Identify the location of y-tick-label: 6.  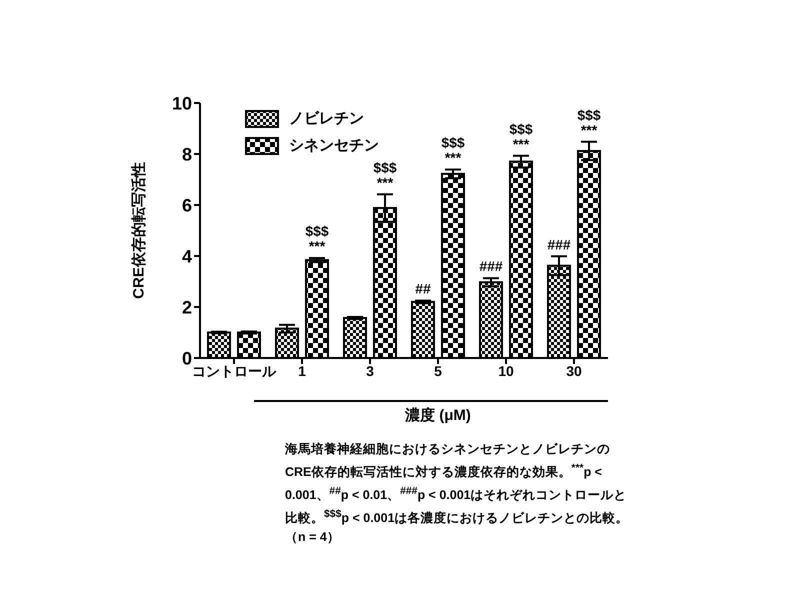
(187, 205).